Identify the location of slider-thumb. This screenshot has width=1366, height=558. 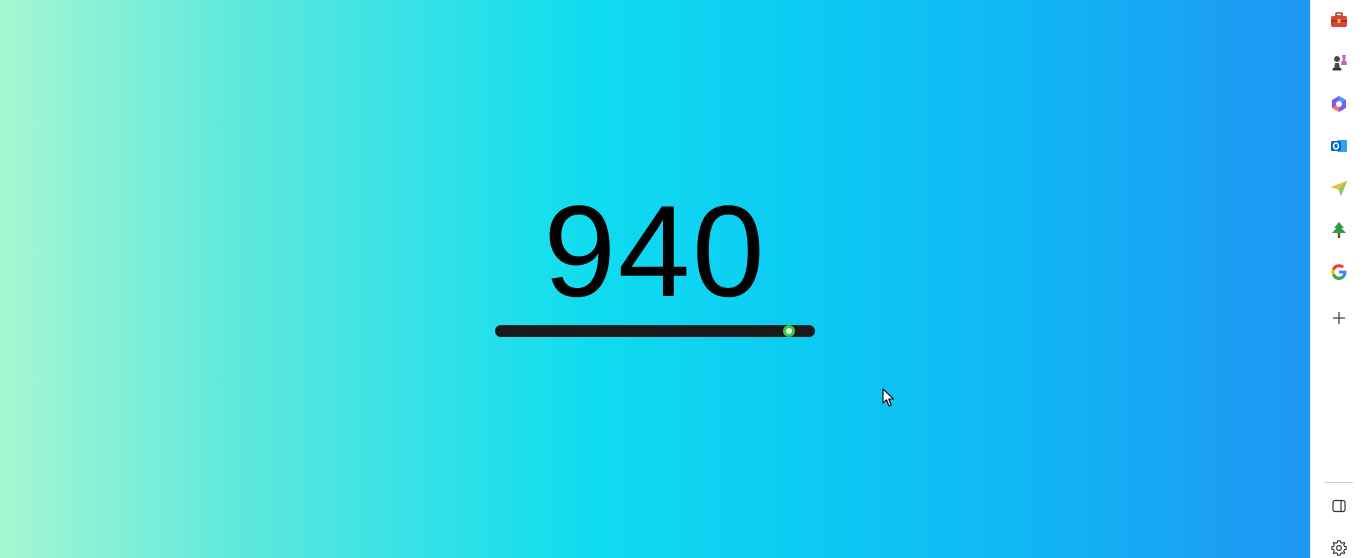
(789, 331).